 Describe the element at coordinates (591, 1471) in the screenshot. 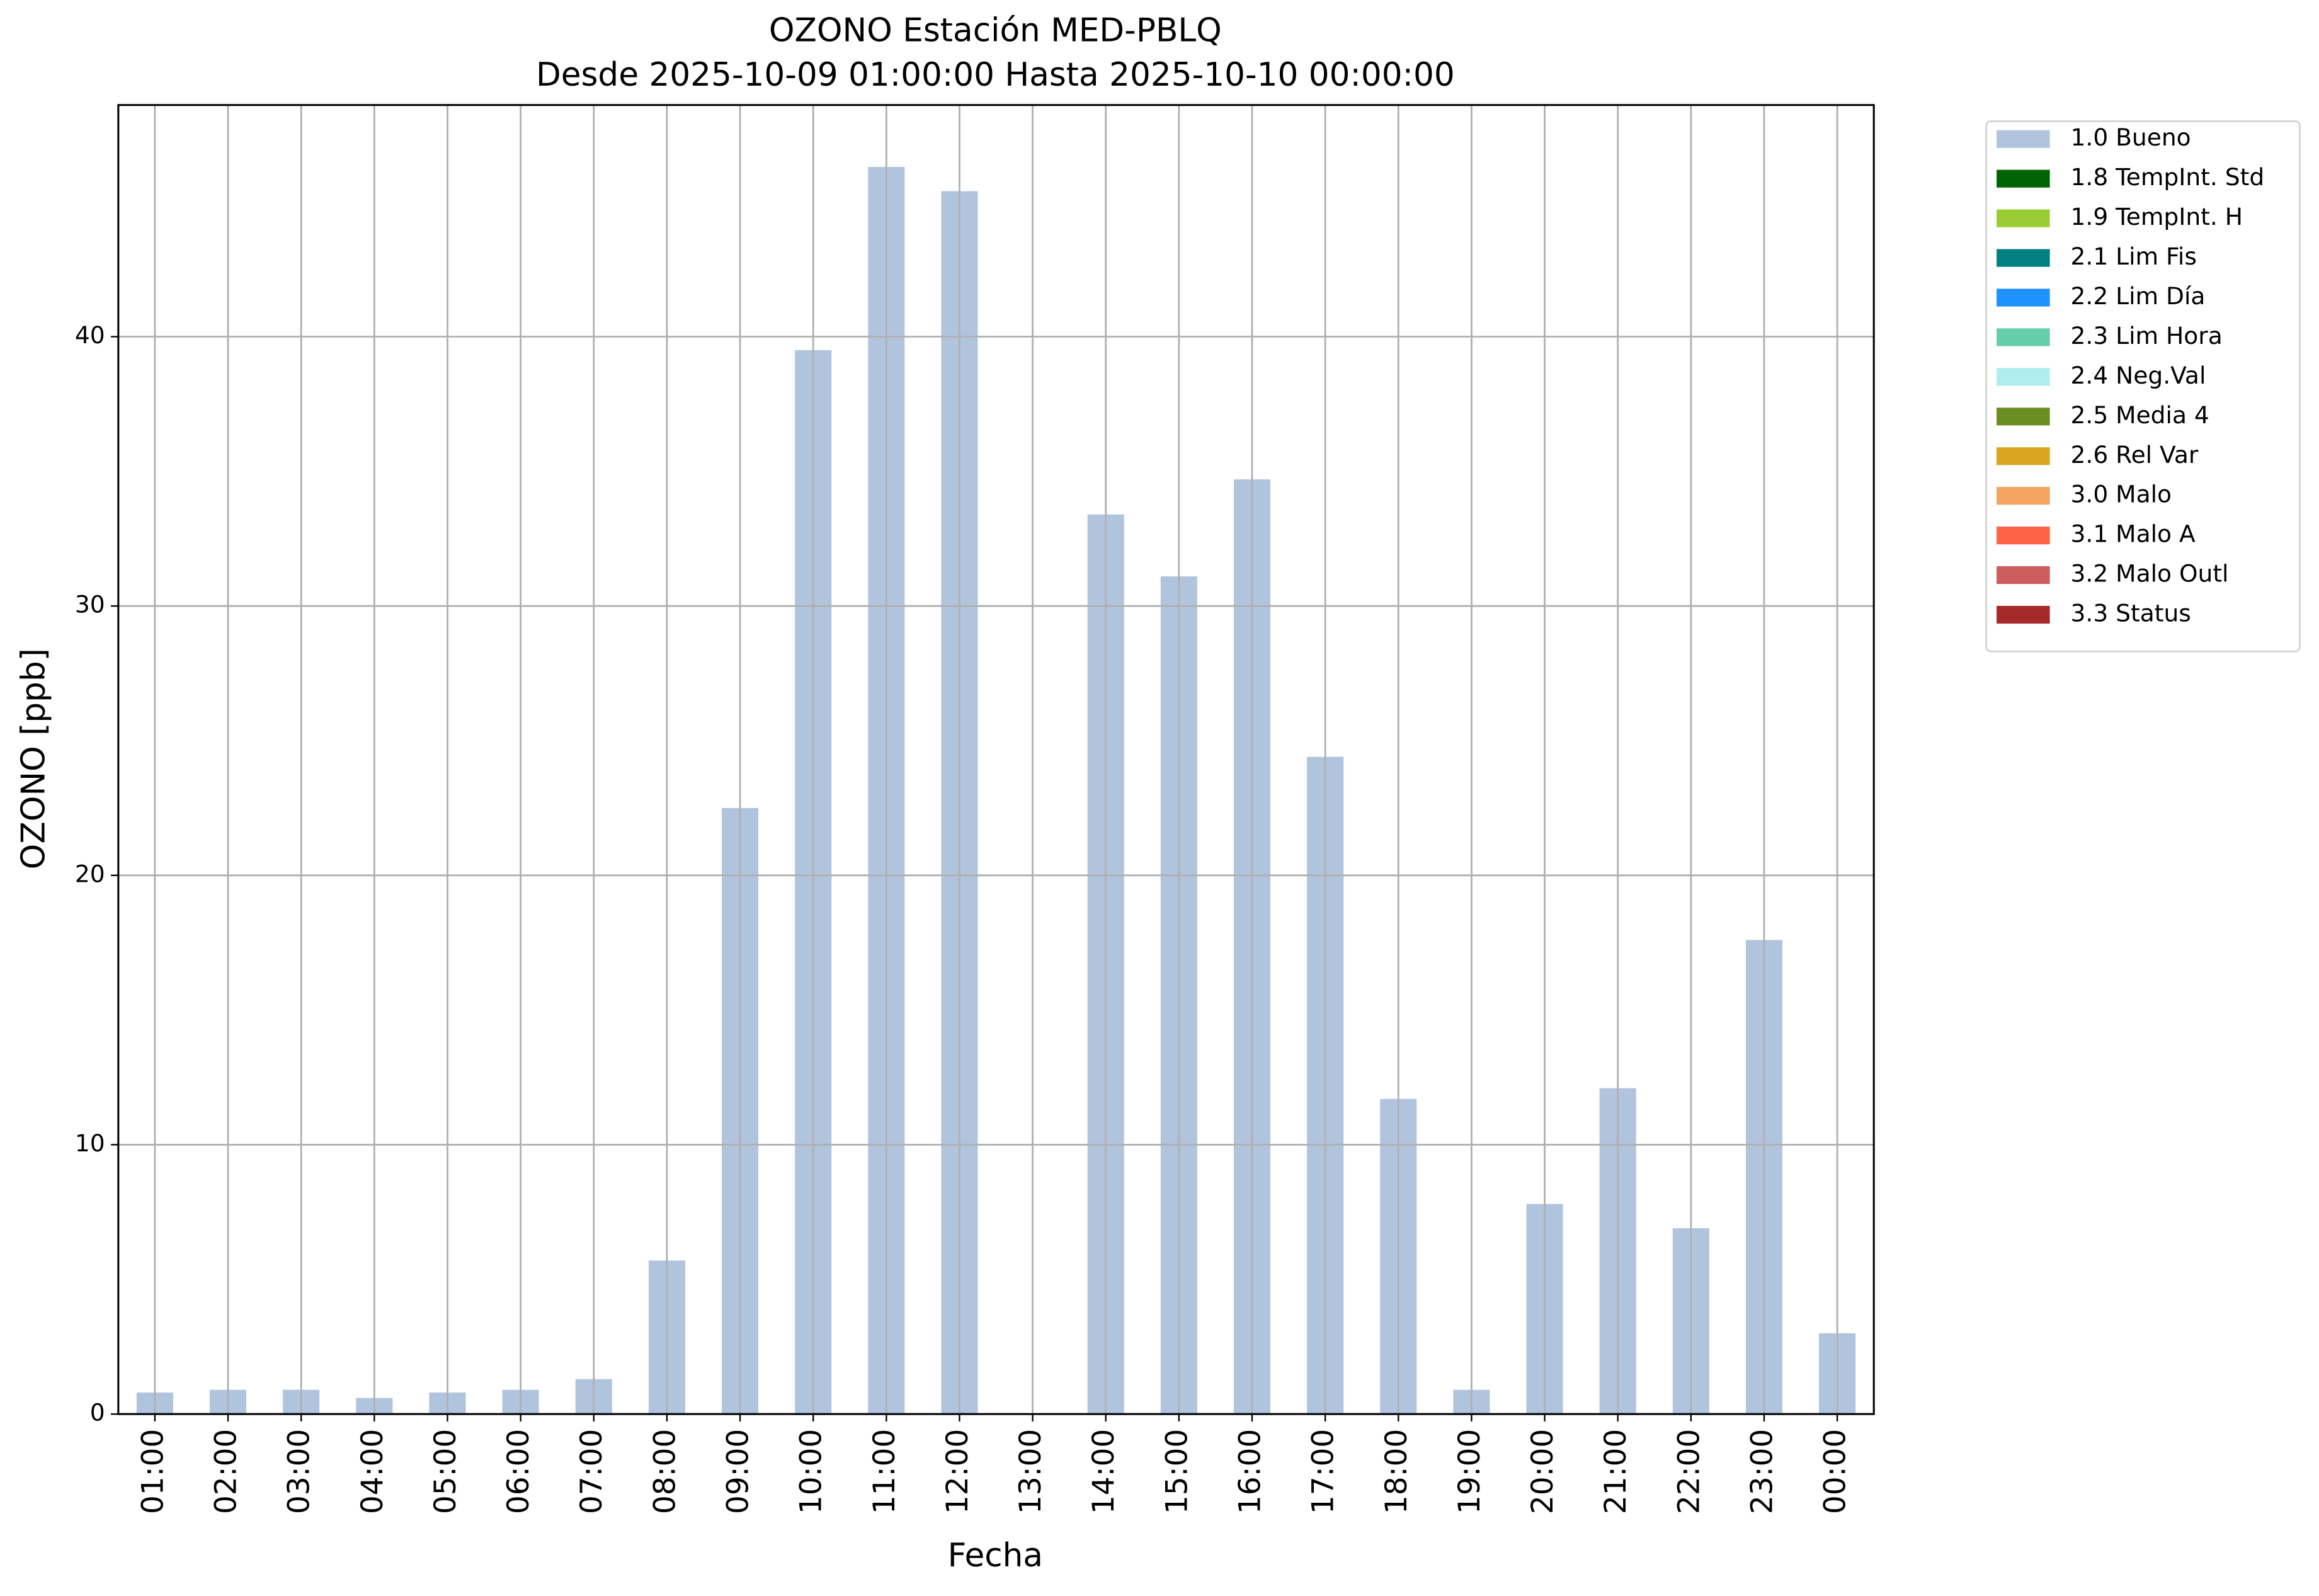

I see `x-tick-label: 07:00` at that location.